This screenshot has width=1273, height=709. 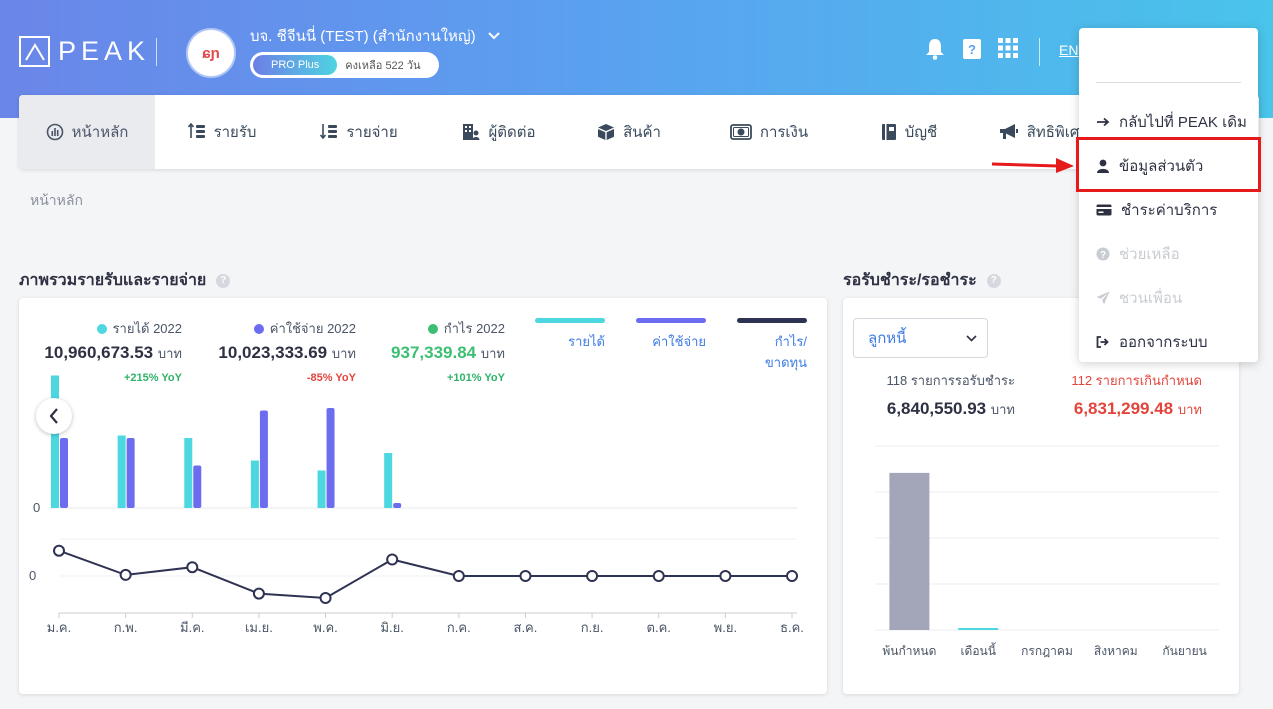 What do you see at coordinates (1189, 409) in the screenshot?
I see `overdue-unit: บาท` at bounding box center [1189, 409].